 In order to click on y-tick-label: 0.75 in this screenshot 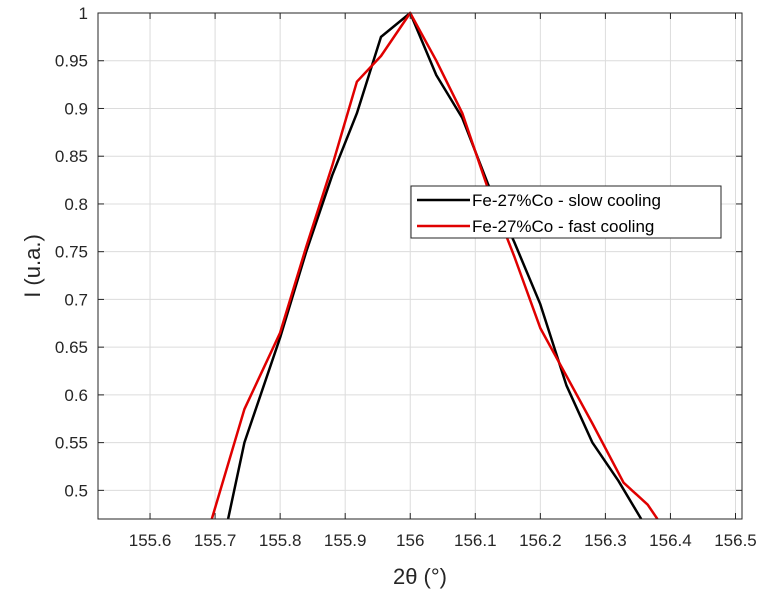, I will do `click(71, 252)`.